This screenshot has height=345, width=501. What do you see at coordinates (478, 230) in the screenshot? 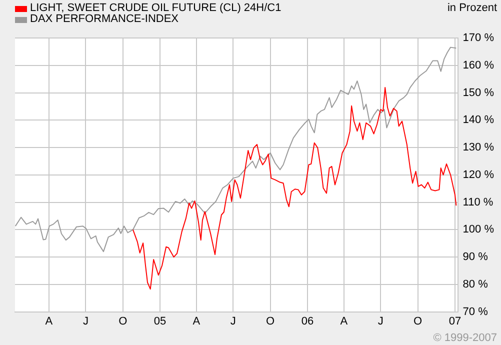
I see `y-tick-label: 100 %` at bounding box center [478, 230].